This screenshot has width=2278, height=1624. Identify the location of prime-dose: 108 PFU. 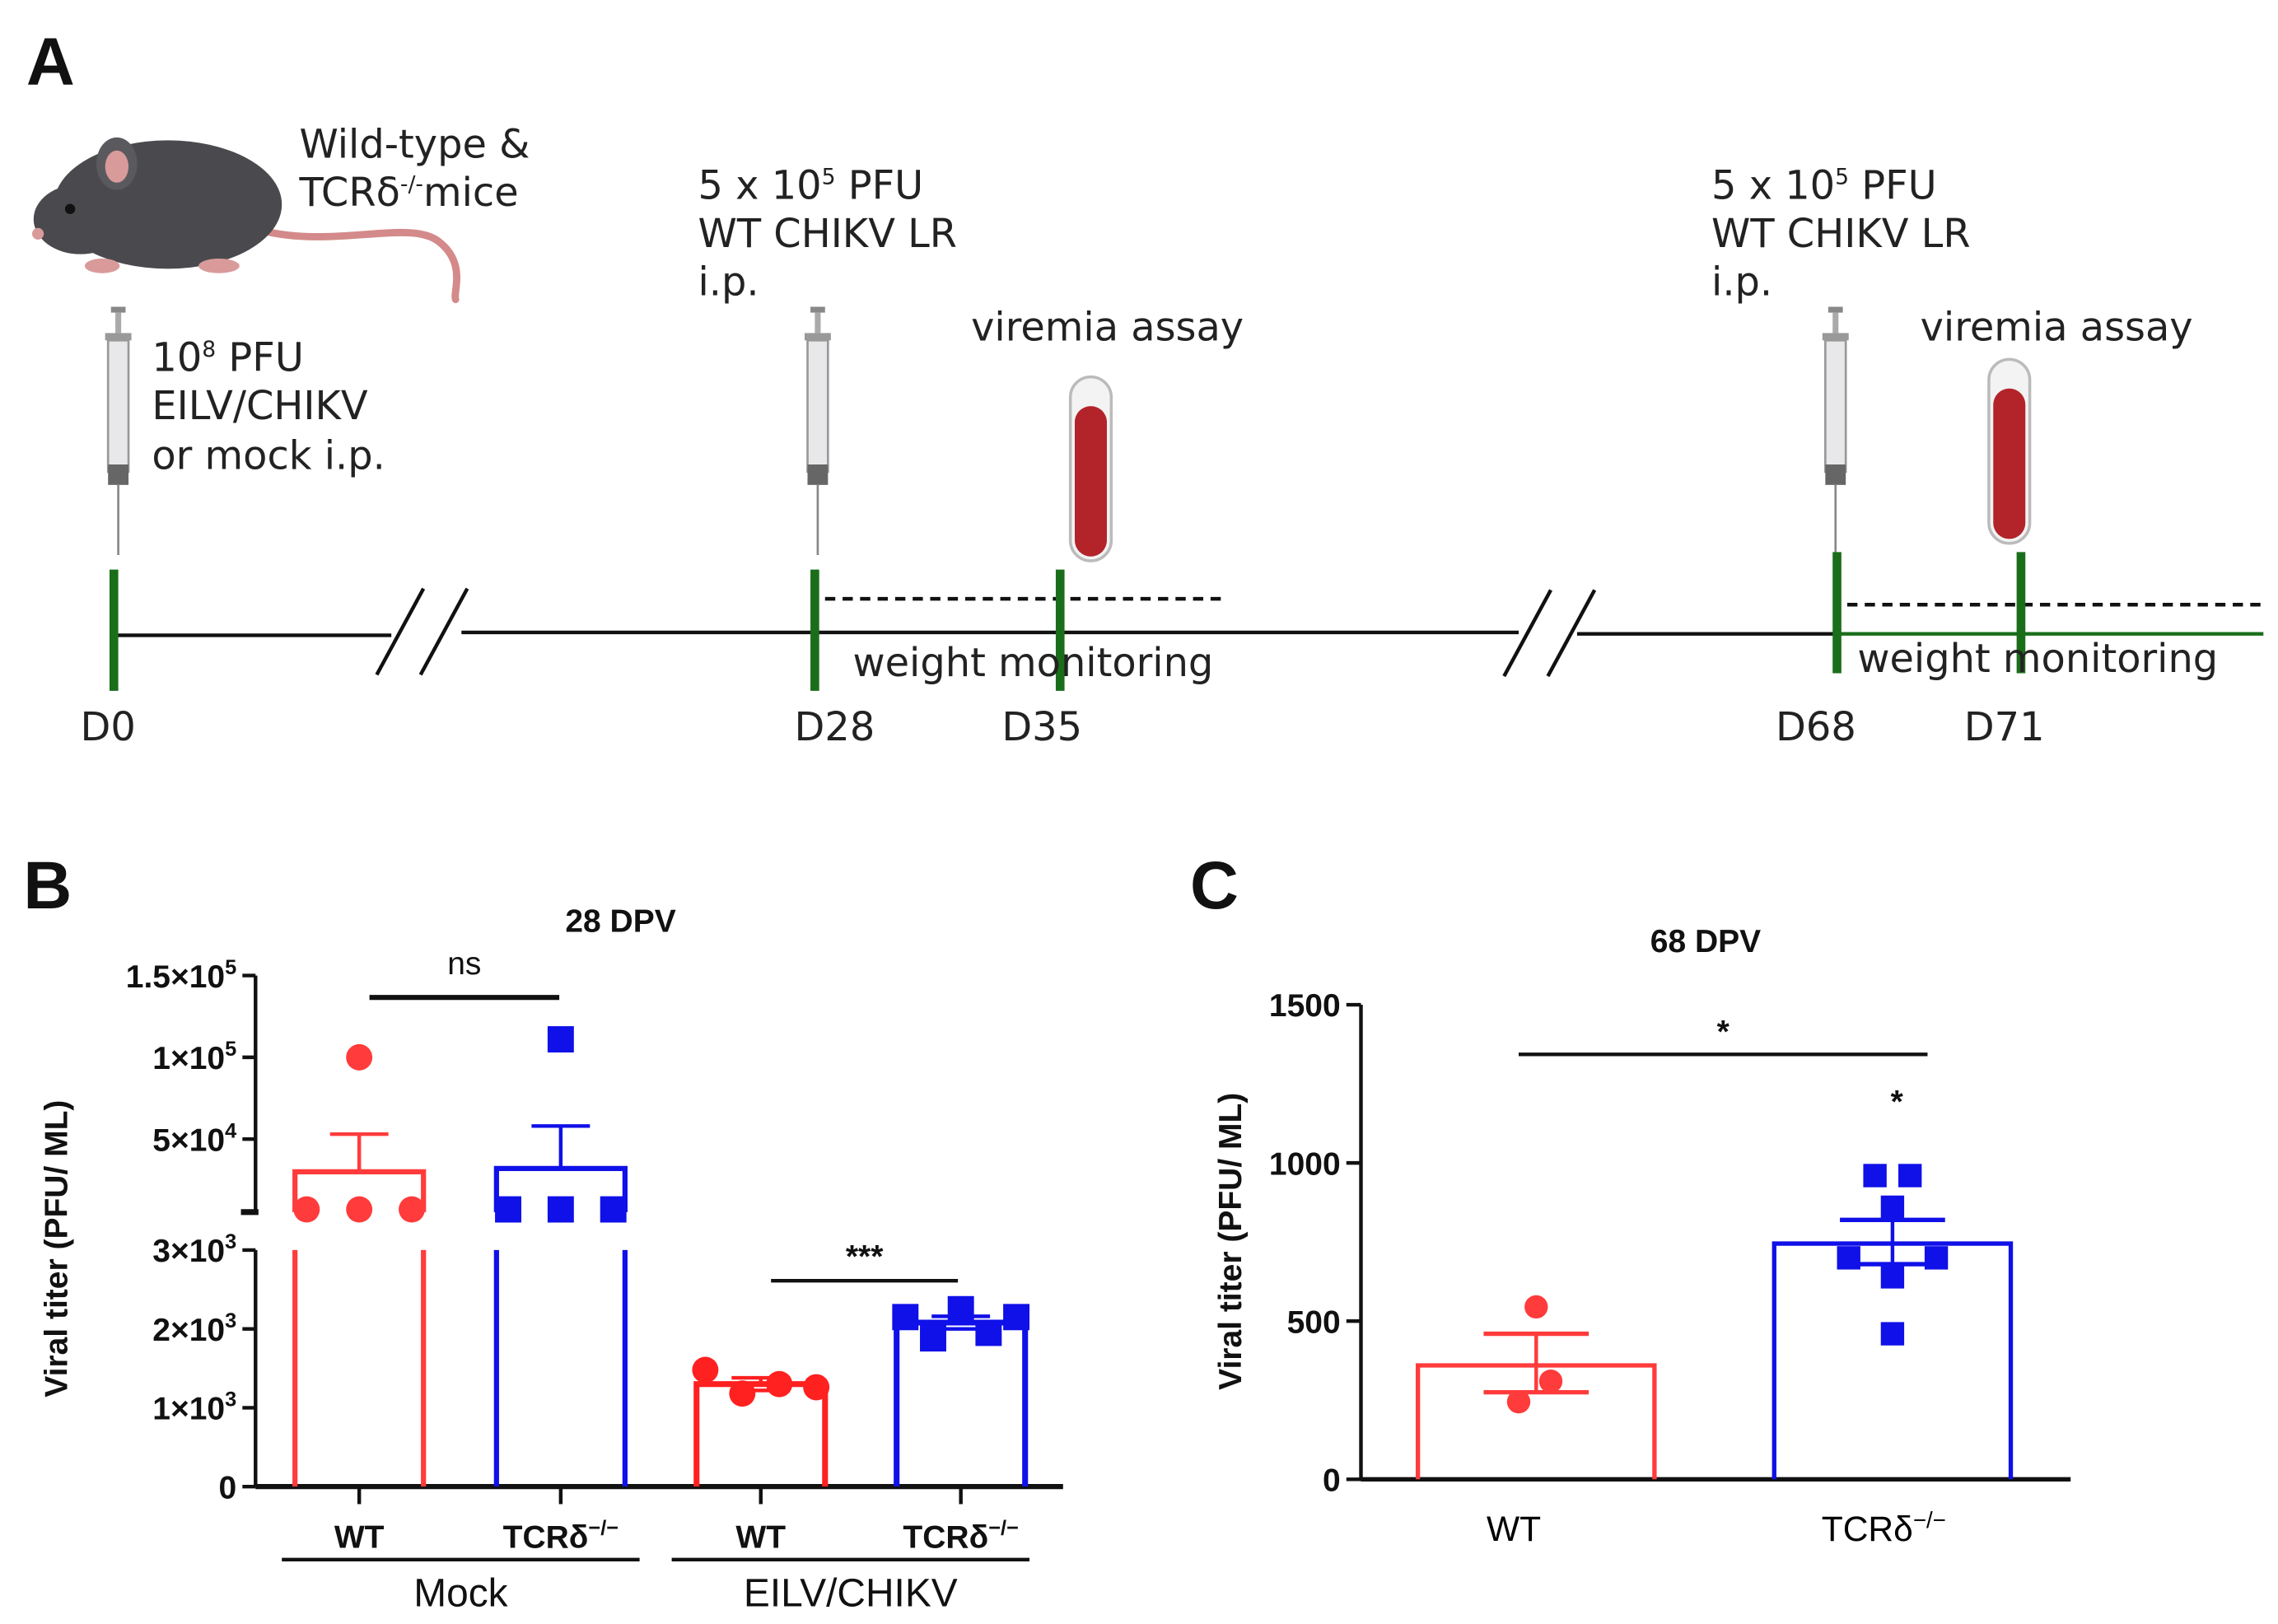
(227, 358).